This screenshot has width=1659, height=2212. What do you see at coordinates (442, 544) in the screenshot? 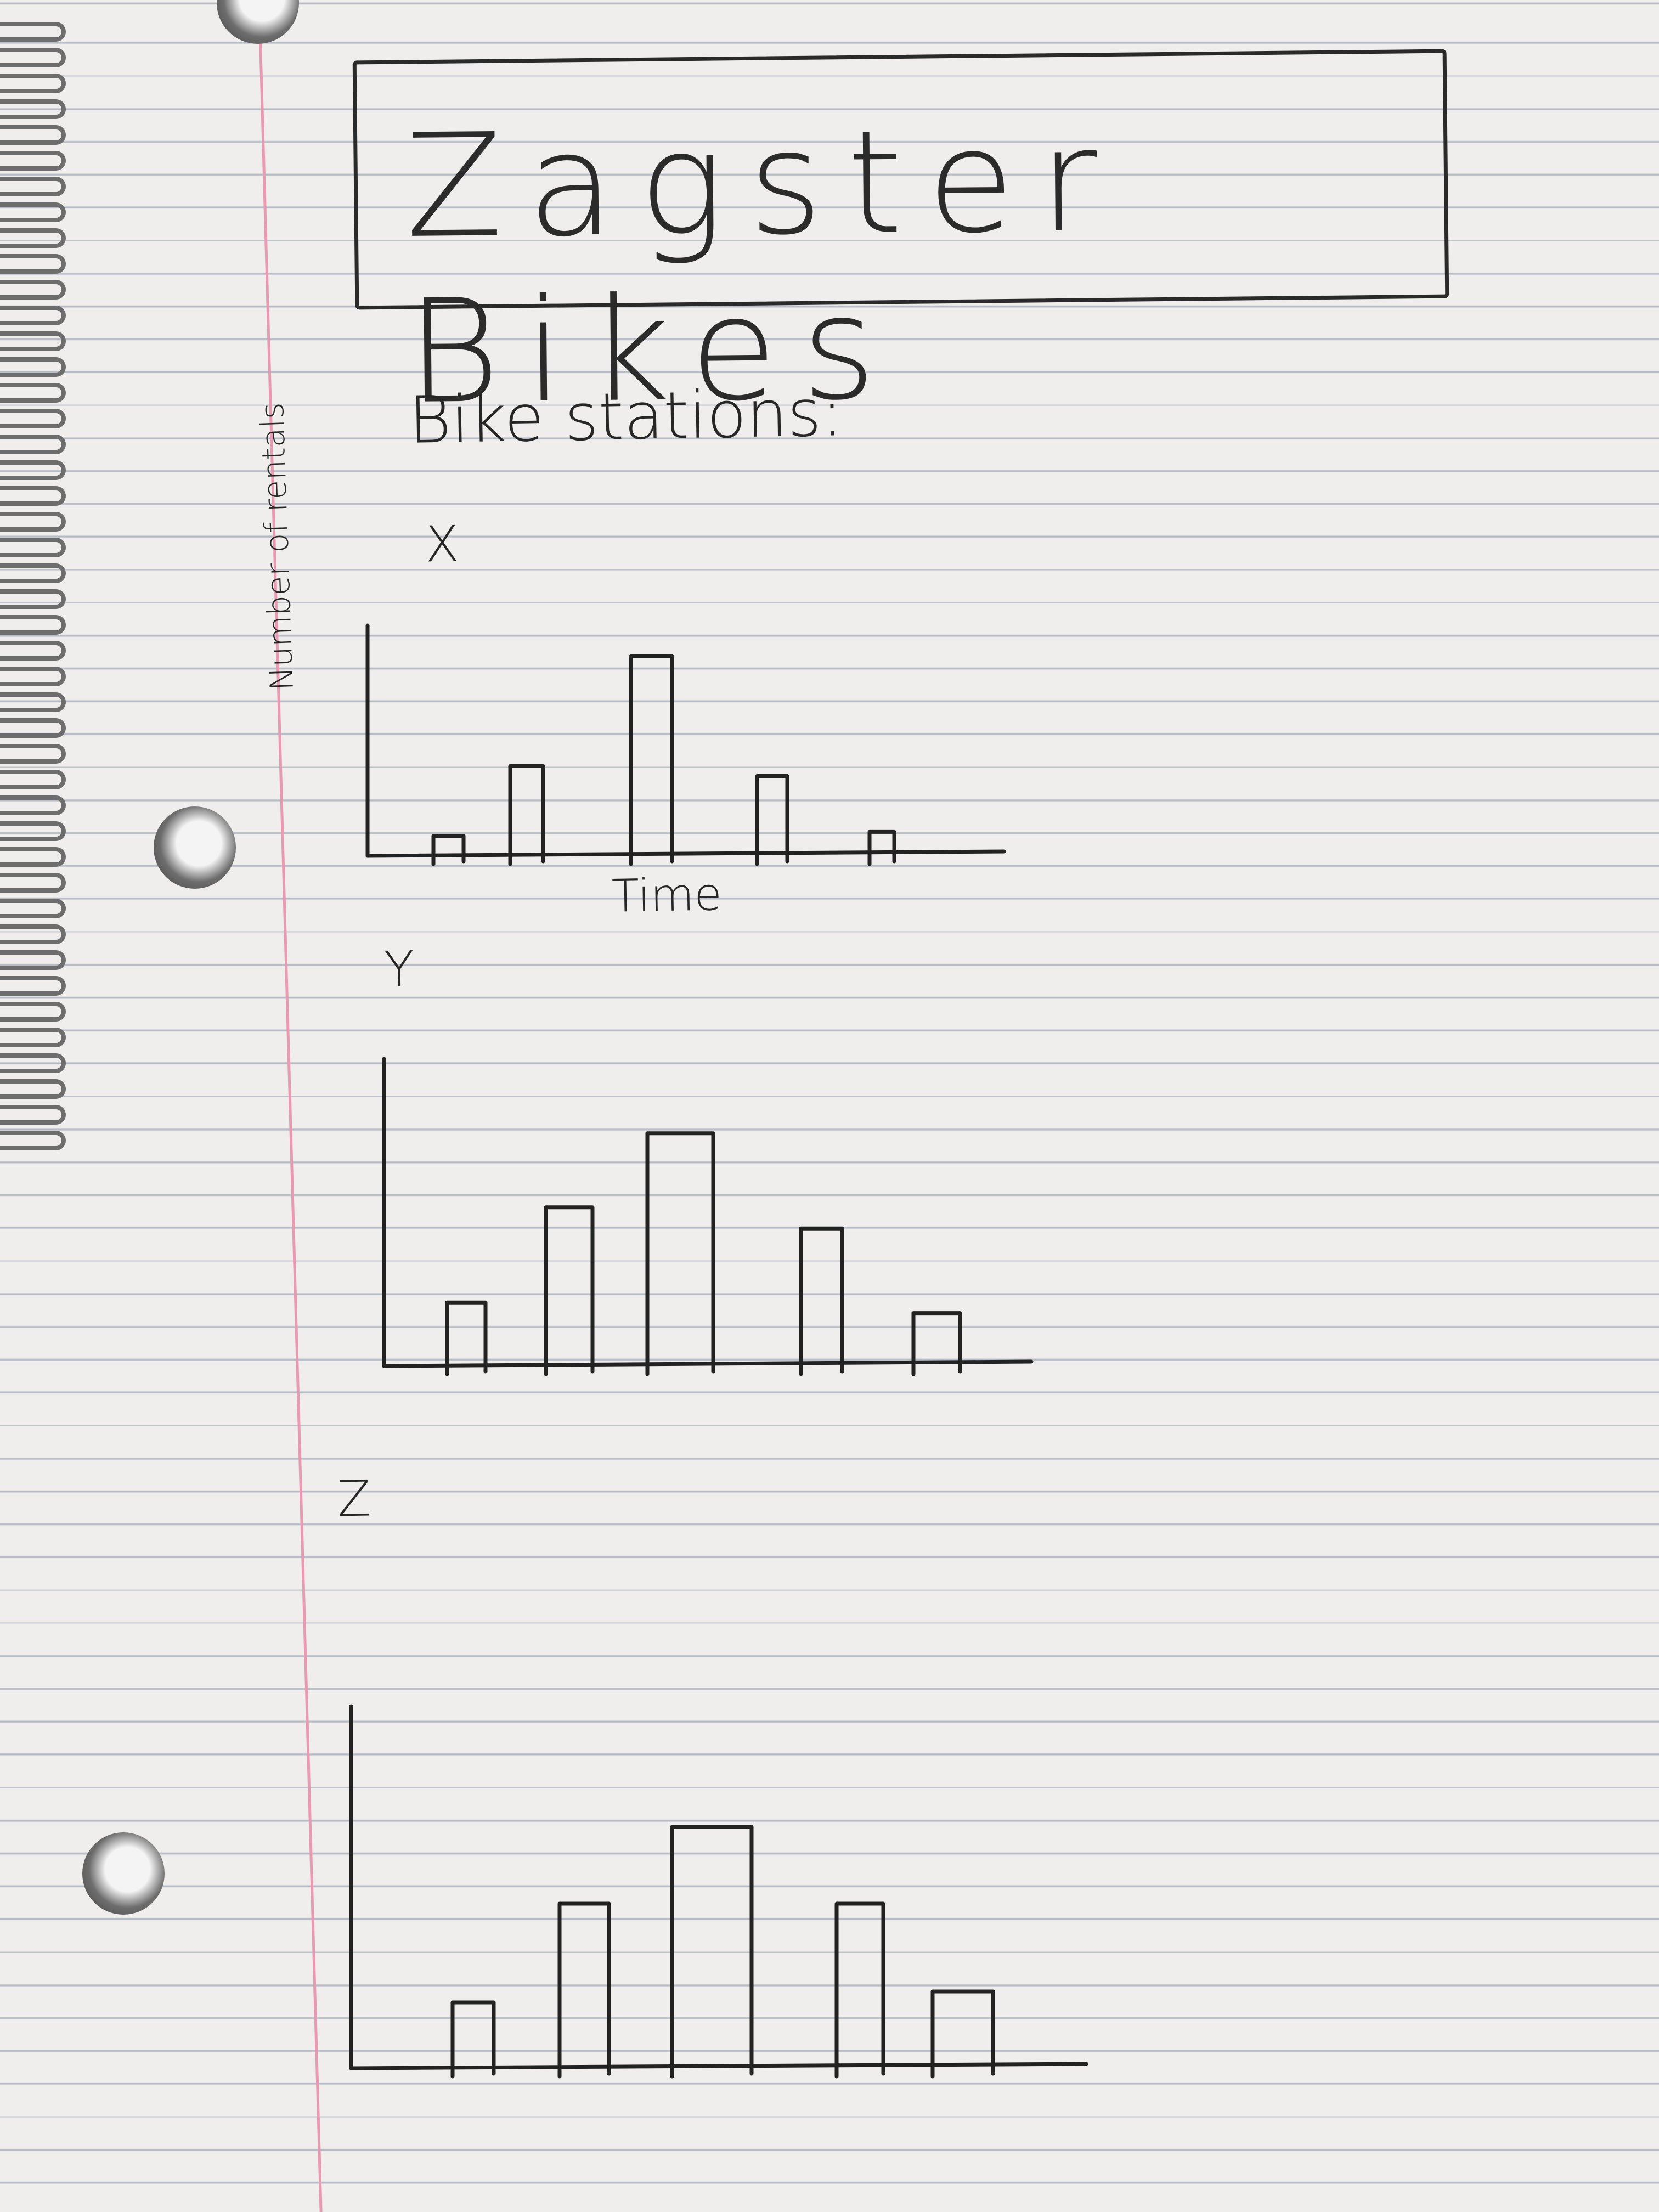
I see `chart-title-x: X` at bounding box center [442, 544].